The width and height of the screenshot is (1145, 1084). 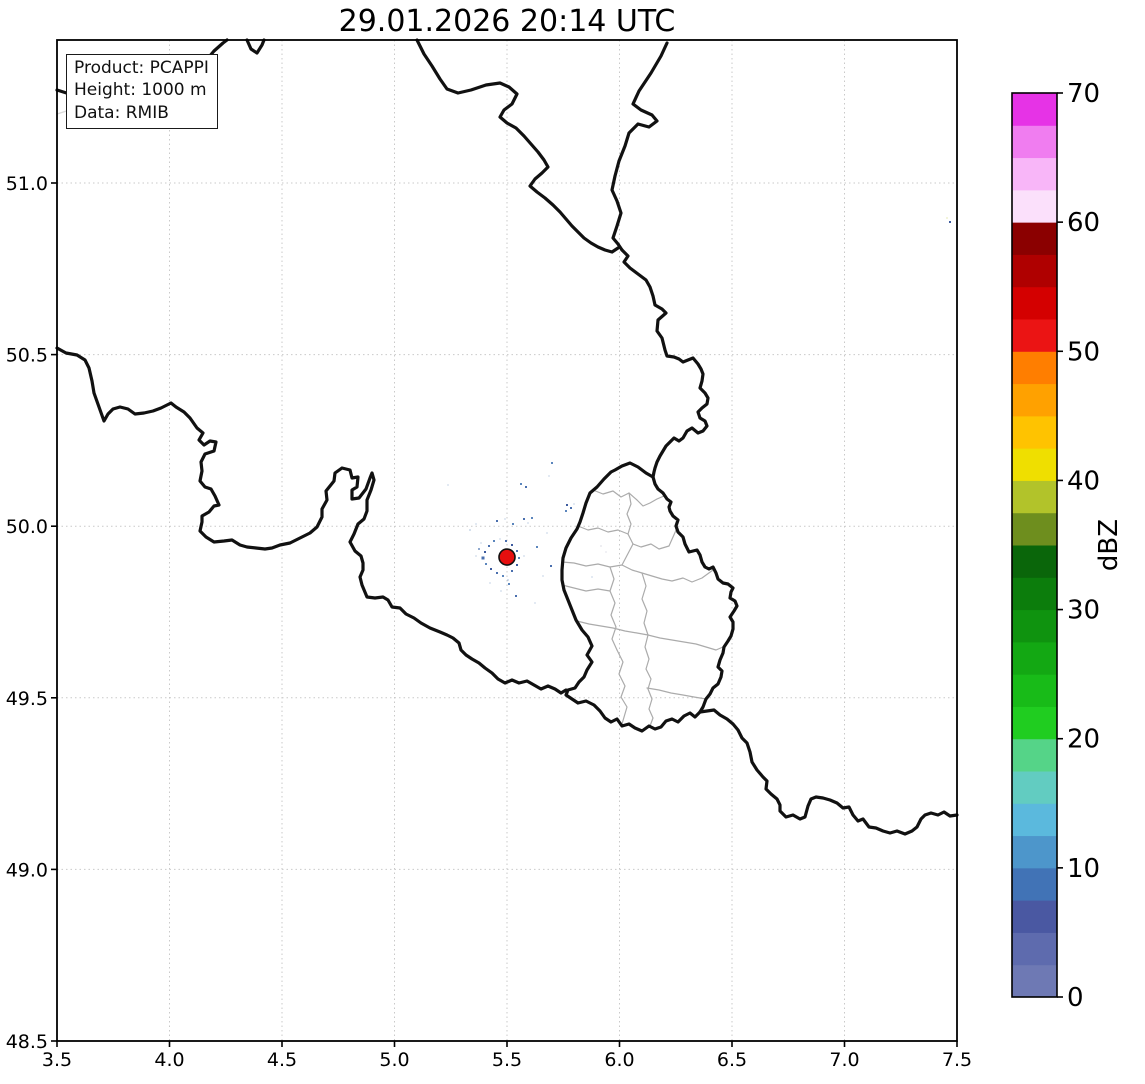 What do you see at coordinates (1083, 481) in the screenshot?
I see `colorbar-tick-label: 40` at bounding box center [1083, 481].